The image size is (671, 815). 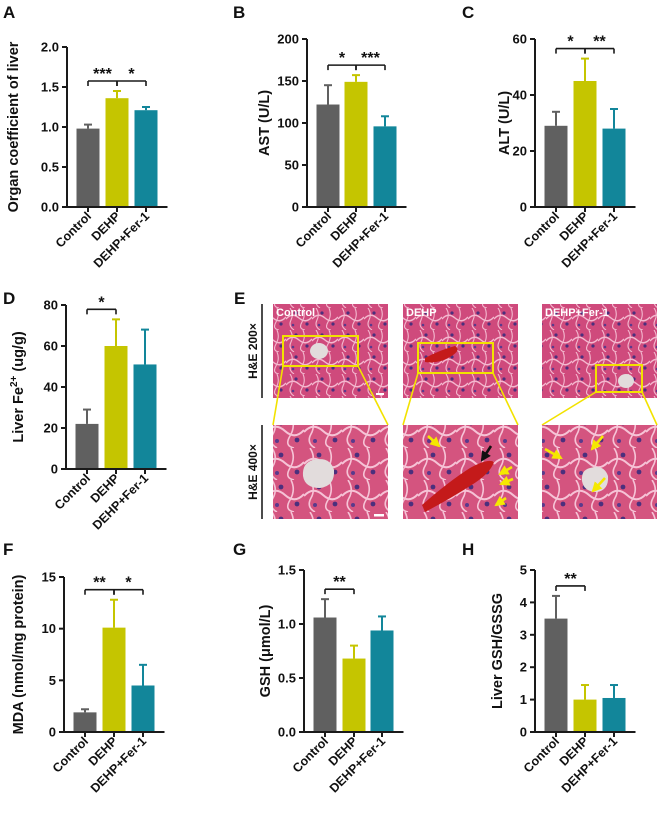 I want to click on y-axis-label: ALT (U/L), so click(x=505, y=123).